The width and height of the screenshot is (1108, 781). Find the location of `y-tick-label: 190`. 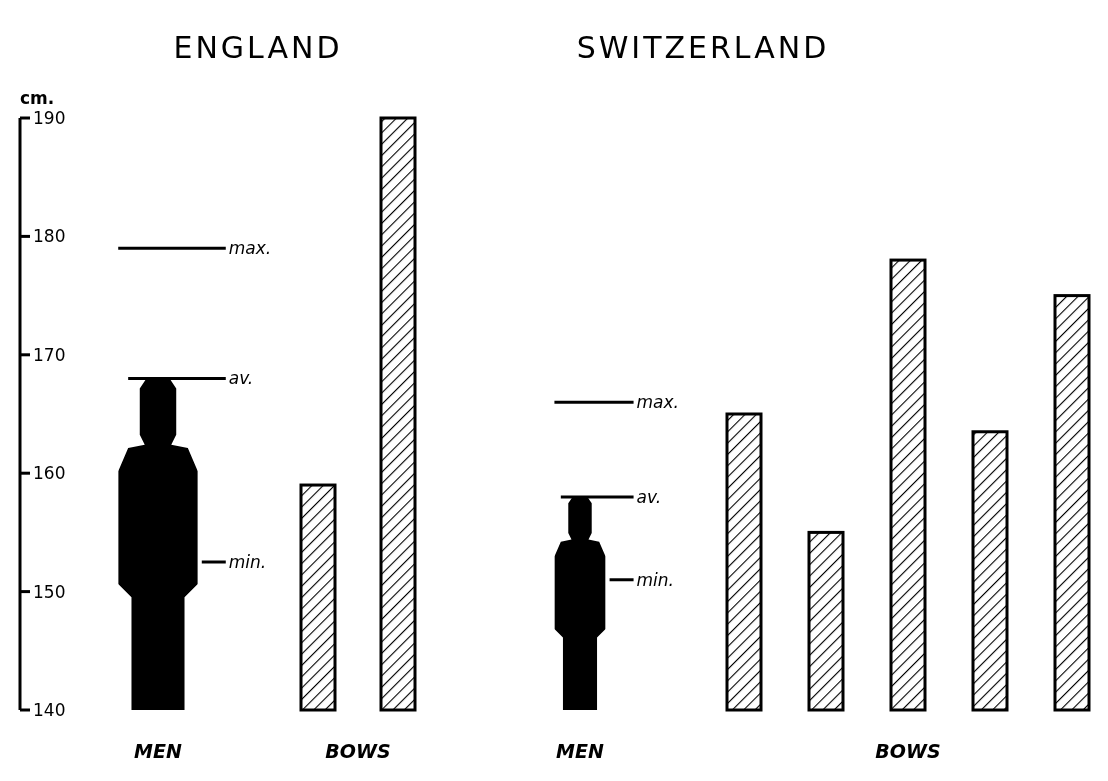

y-tick-label: 190 is located at coordinates (49, 118).